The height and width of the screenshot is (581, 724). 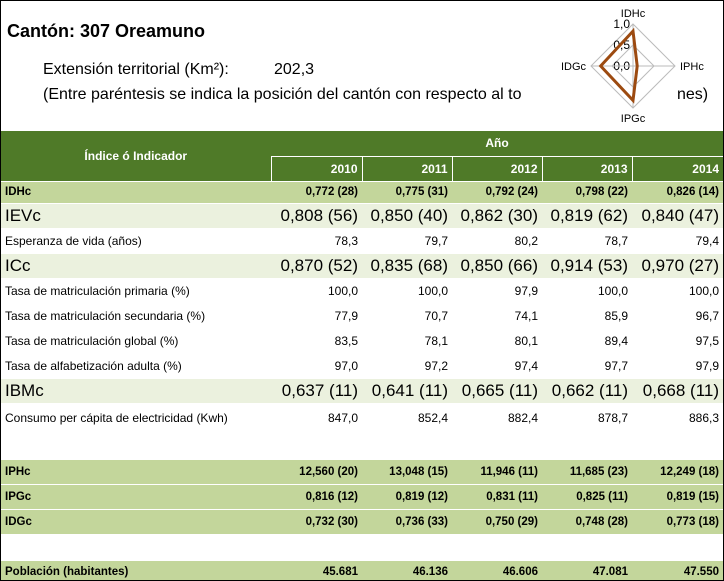 I want to click on row-label: IPHc, so click(x=136, y=472).